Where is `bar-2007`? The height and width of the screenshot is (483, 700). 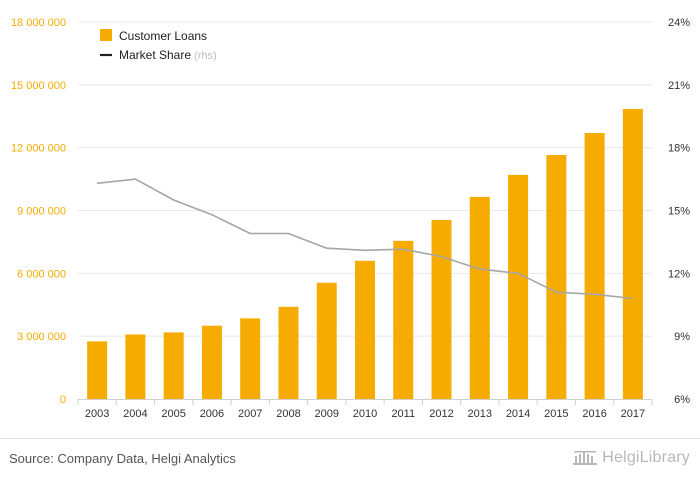
bar-2007 is located at coordinates (250, 358).